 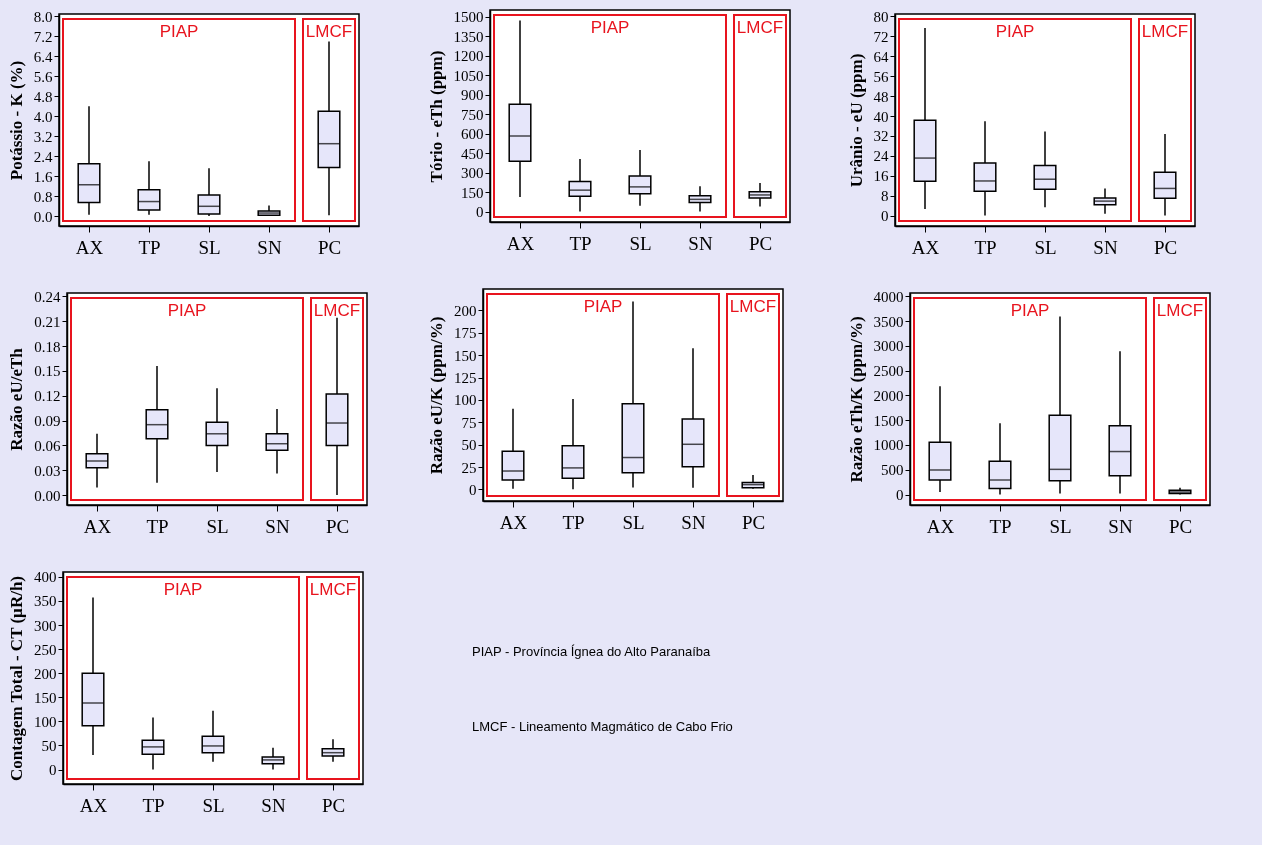 I want to click on y-tick-label: 64, so click(x=881, y=56).